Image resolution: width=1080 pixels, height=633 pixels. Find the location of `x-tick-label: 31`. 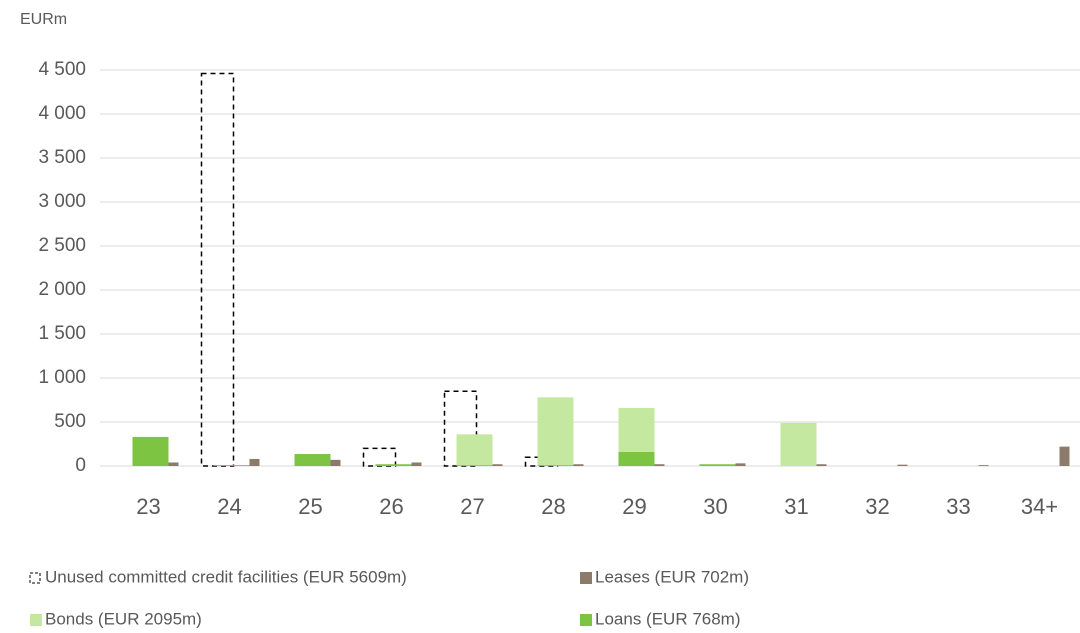

x-tick-label: 31 is located at coordinates (796, 506).